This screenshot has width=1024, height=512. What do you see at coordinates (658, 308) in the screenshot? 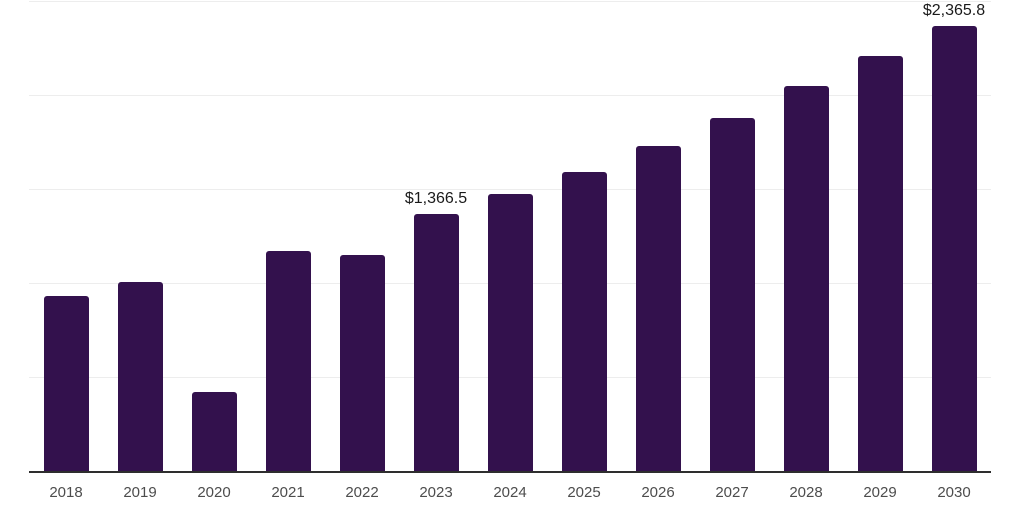
I see `bar-2026` at bounding box center [658, 308].